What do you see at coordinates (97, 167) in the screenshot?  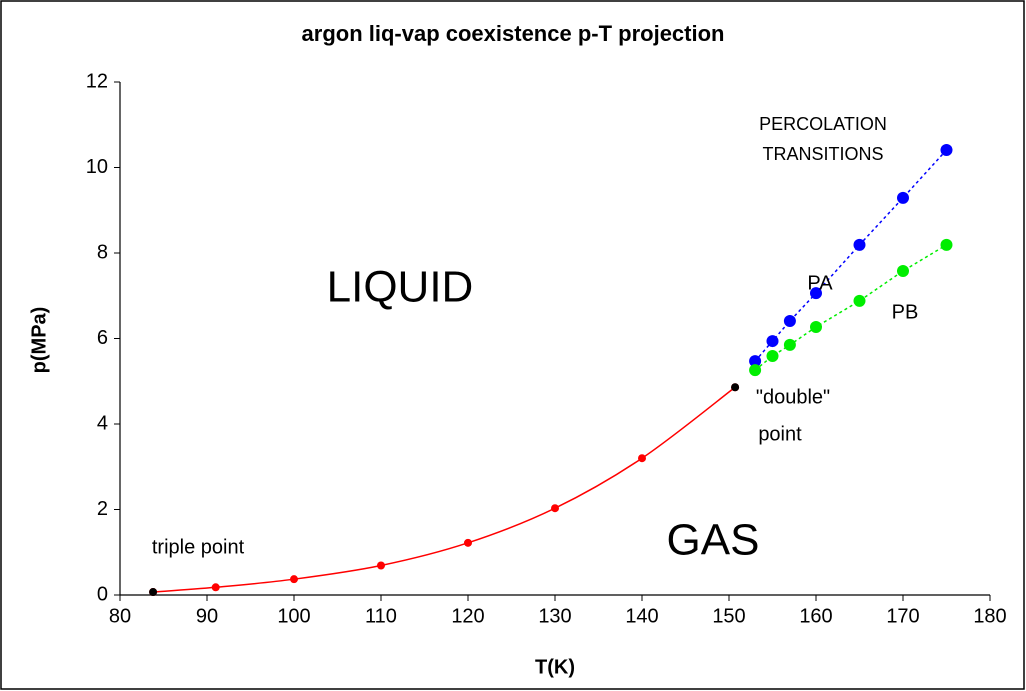 I see `y-tick-label: 10` at bounding box center [97, 167].